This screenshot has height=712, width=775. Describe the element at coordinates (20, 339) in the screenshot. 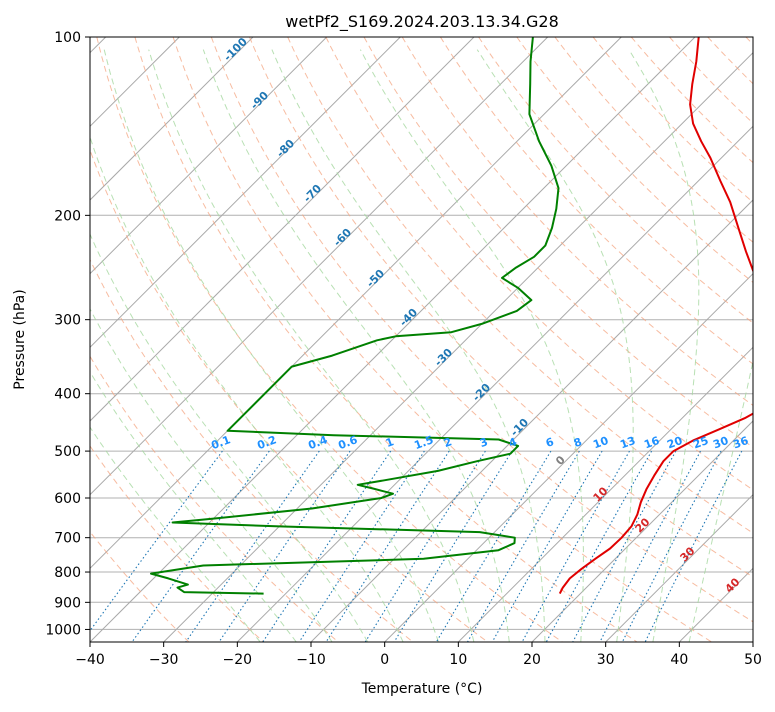

I see `y-axis-label: Pressure (hPa)` at that location.